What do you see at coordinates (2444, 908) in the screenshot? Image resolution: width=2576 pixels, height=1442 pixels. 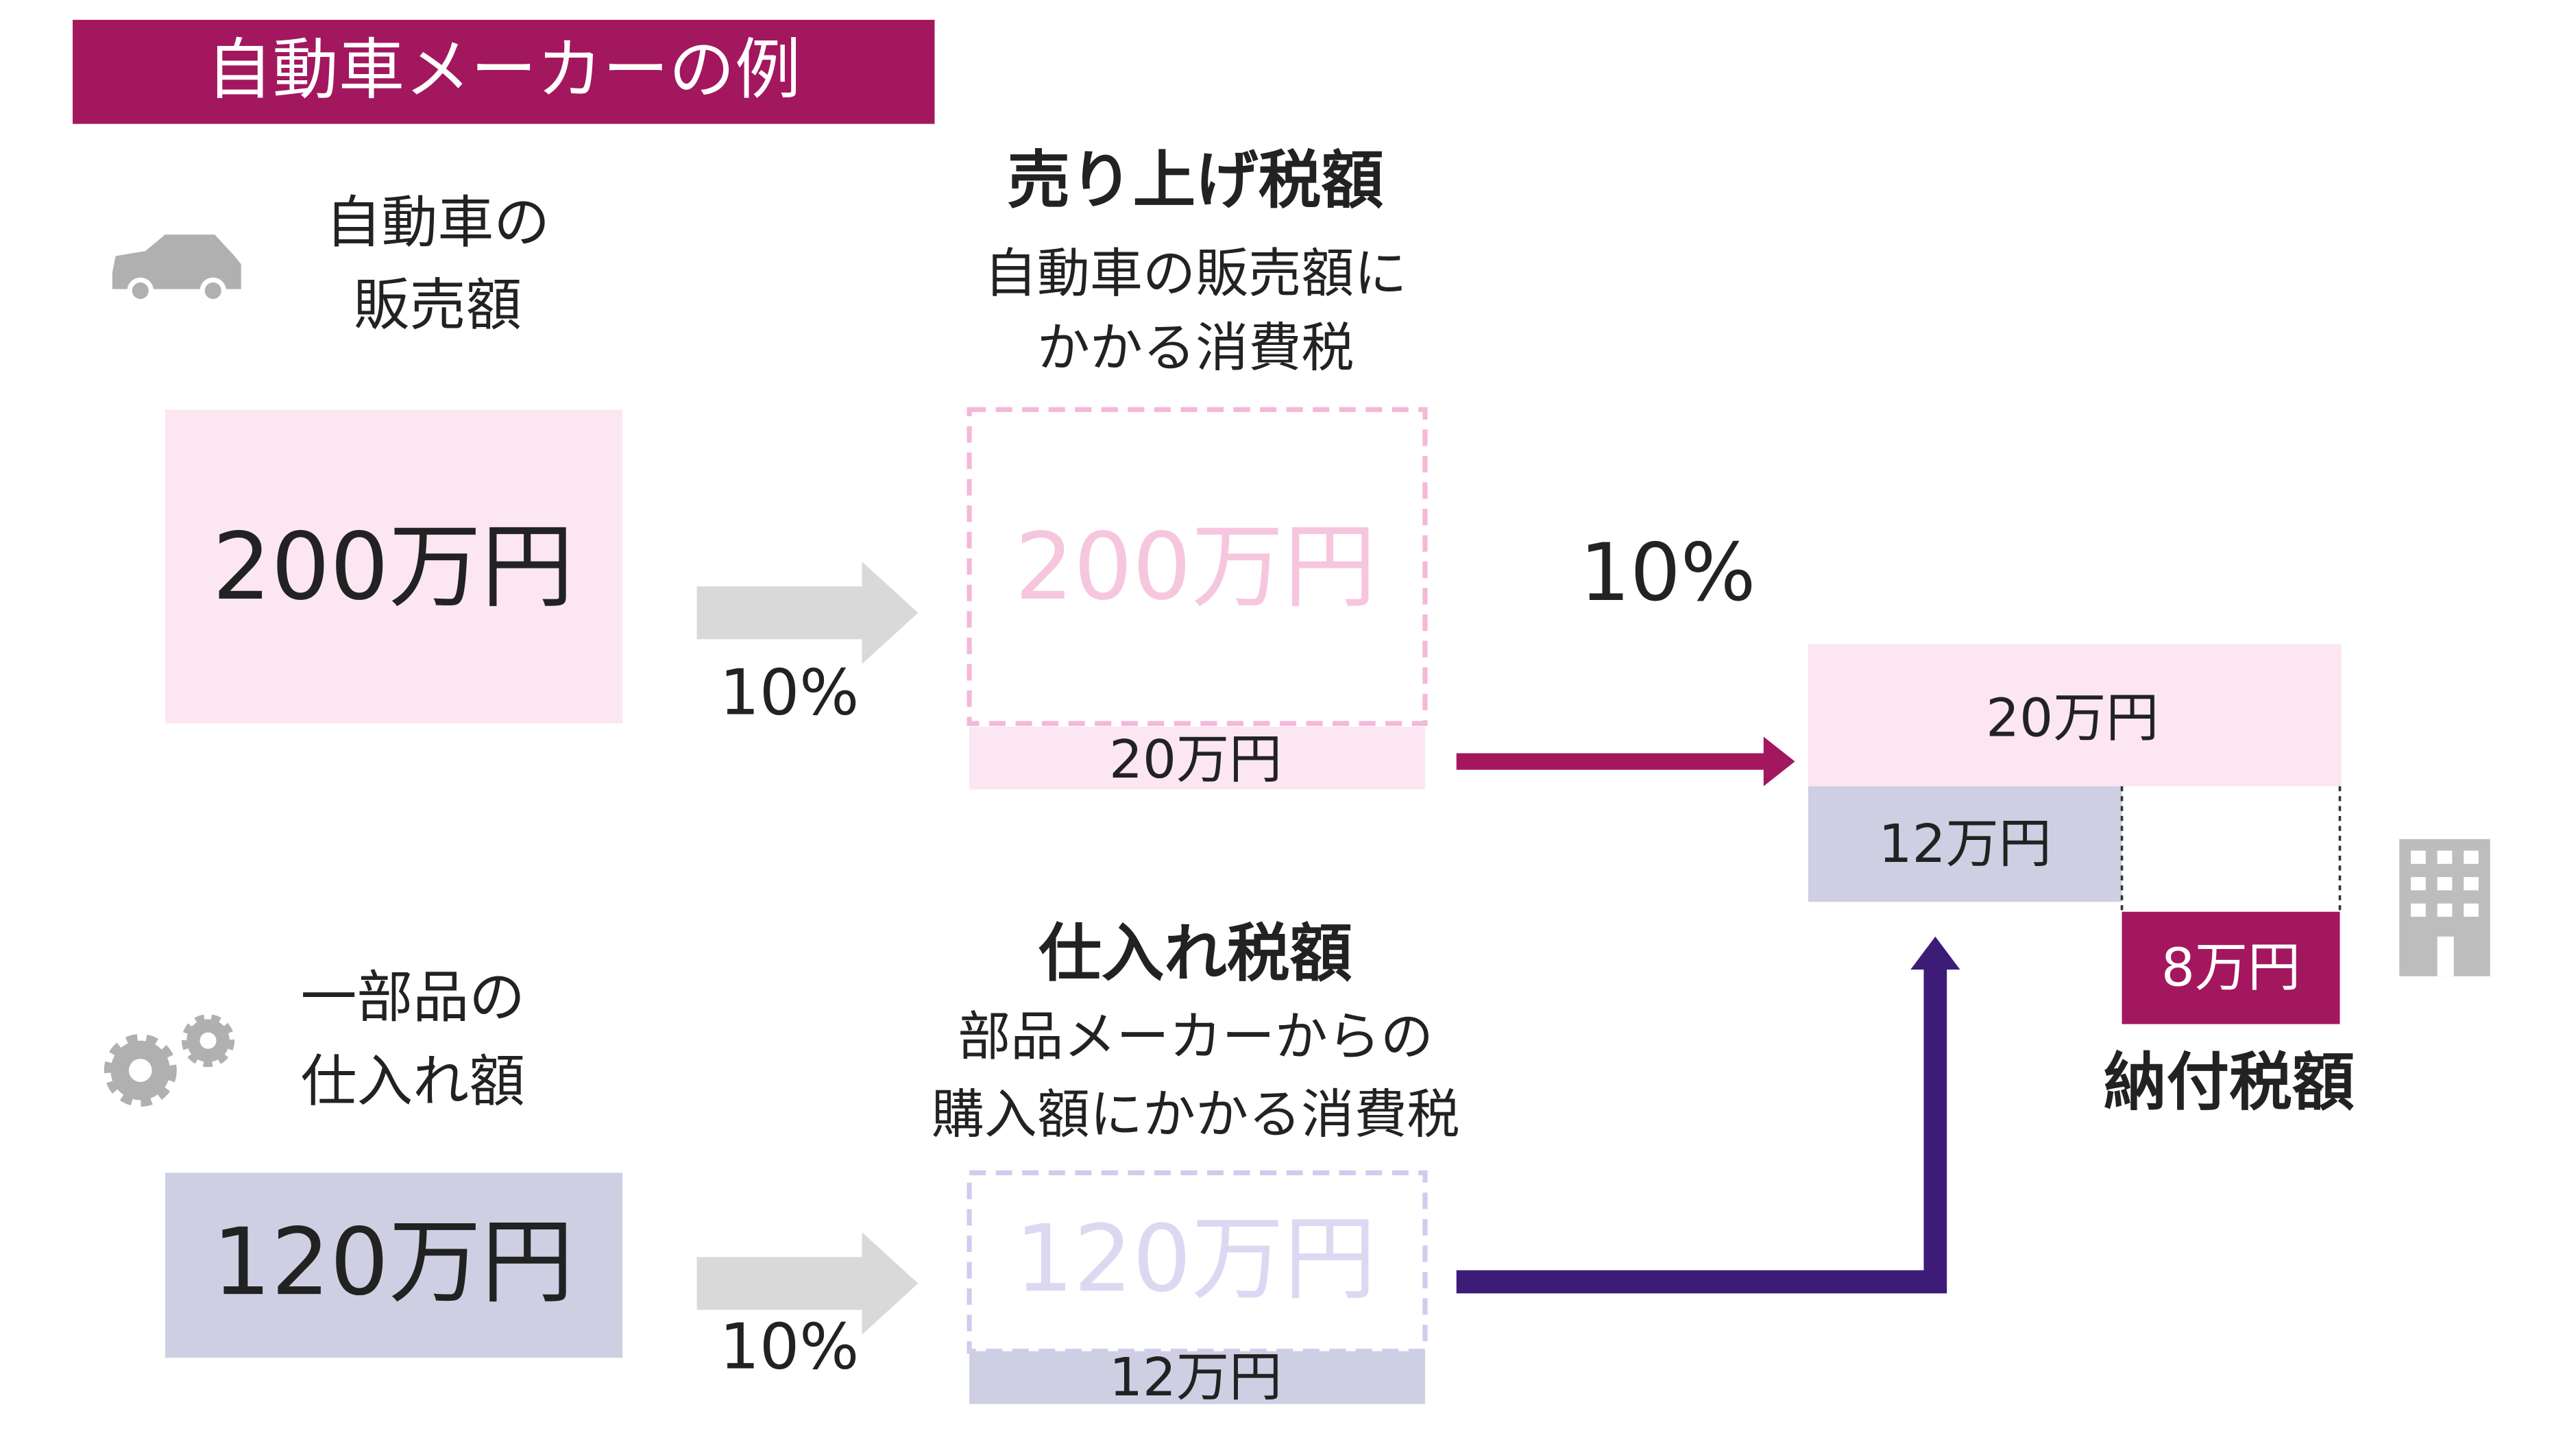 I see `building-icon` at bounding box center [2444, 908].